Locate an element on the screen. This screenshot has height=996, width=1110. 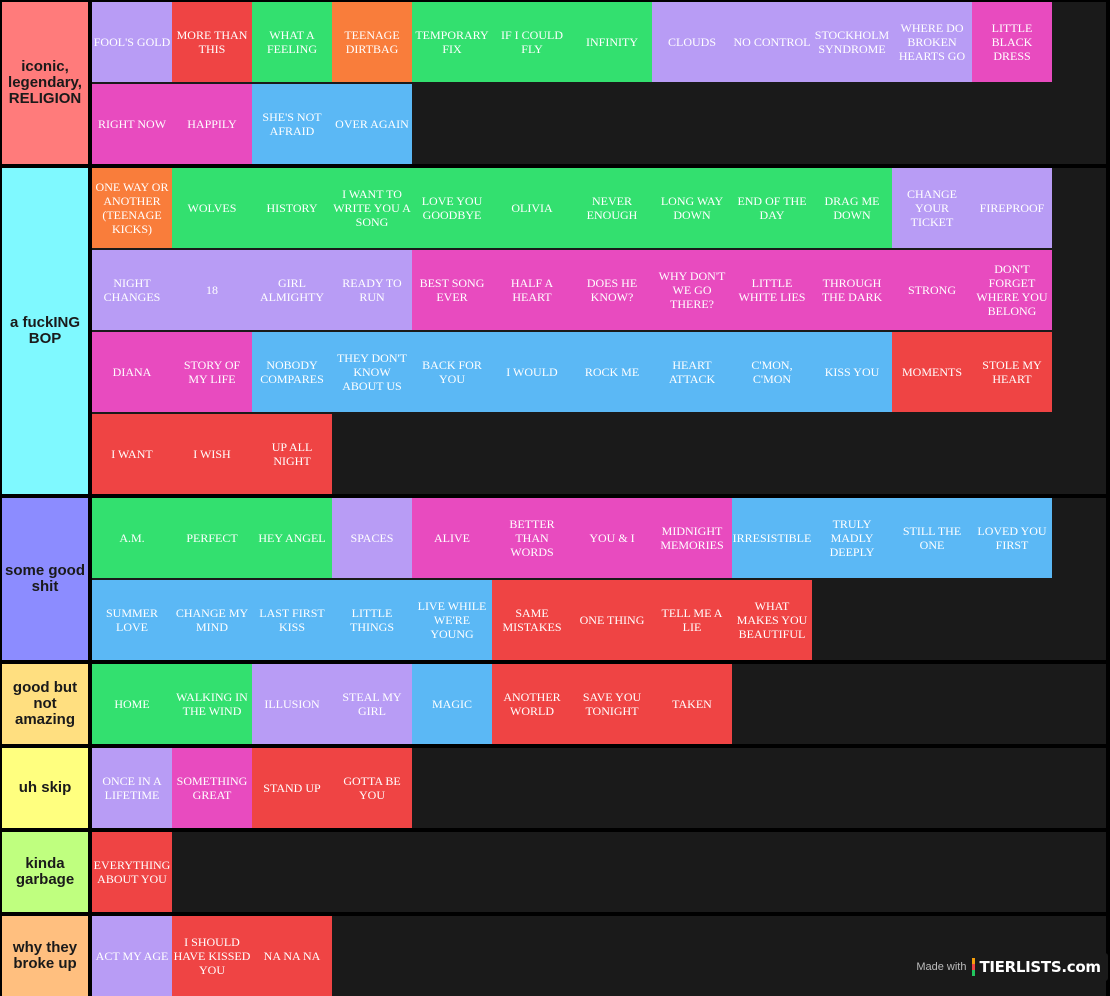
tier-item: I SHOULD HAVE KISSED YOU is located at coordinates (212, 956).